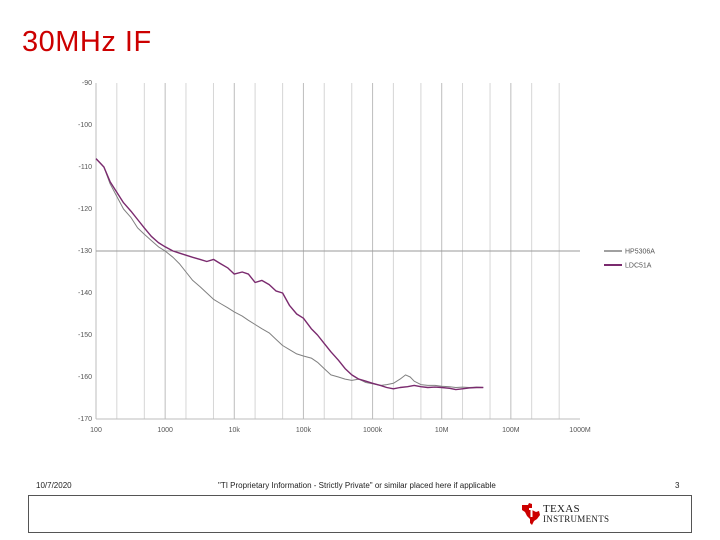 Image resolution: width=720 pixels, height=540 pixels. I want to click on x-axis: 100 1000 10k 100k 1000k 10M 100M 1000M, so click(340, 430).